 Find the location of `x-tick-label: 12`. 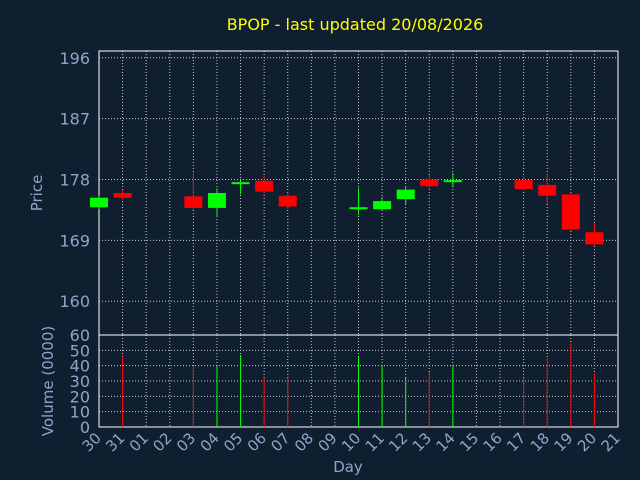

x-tick-label: 12 is located at coordinates (398, 442).